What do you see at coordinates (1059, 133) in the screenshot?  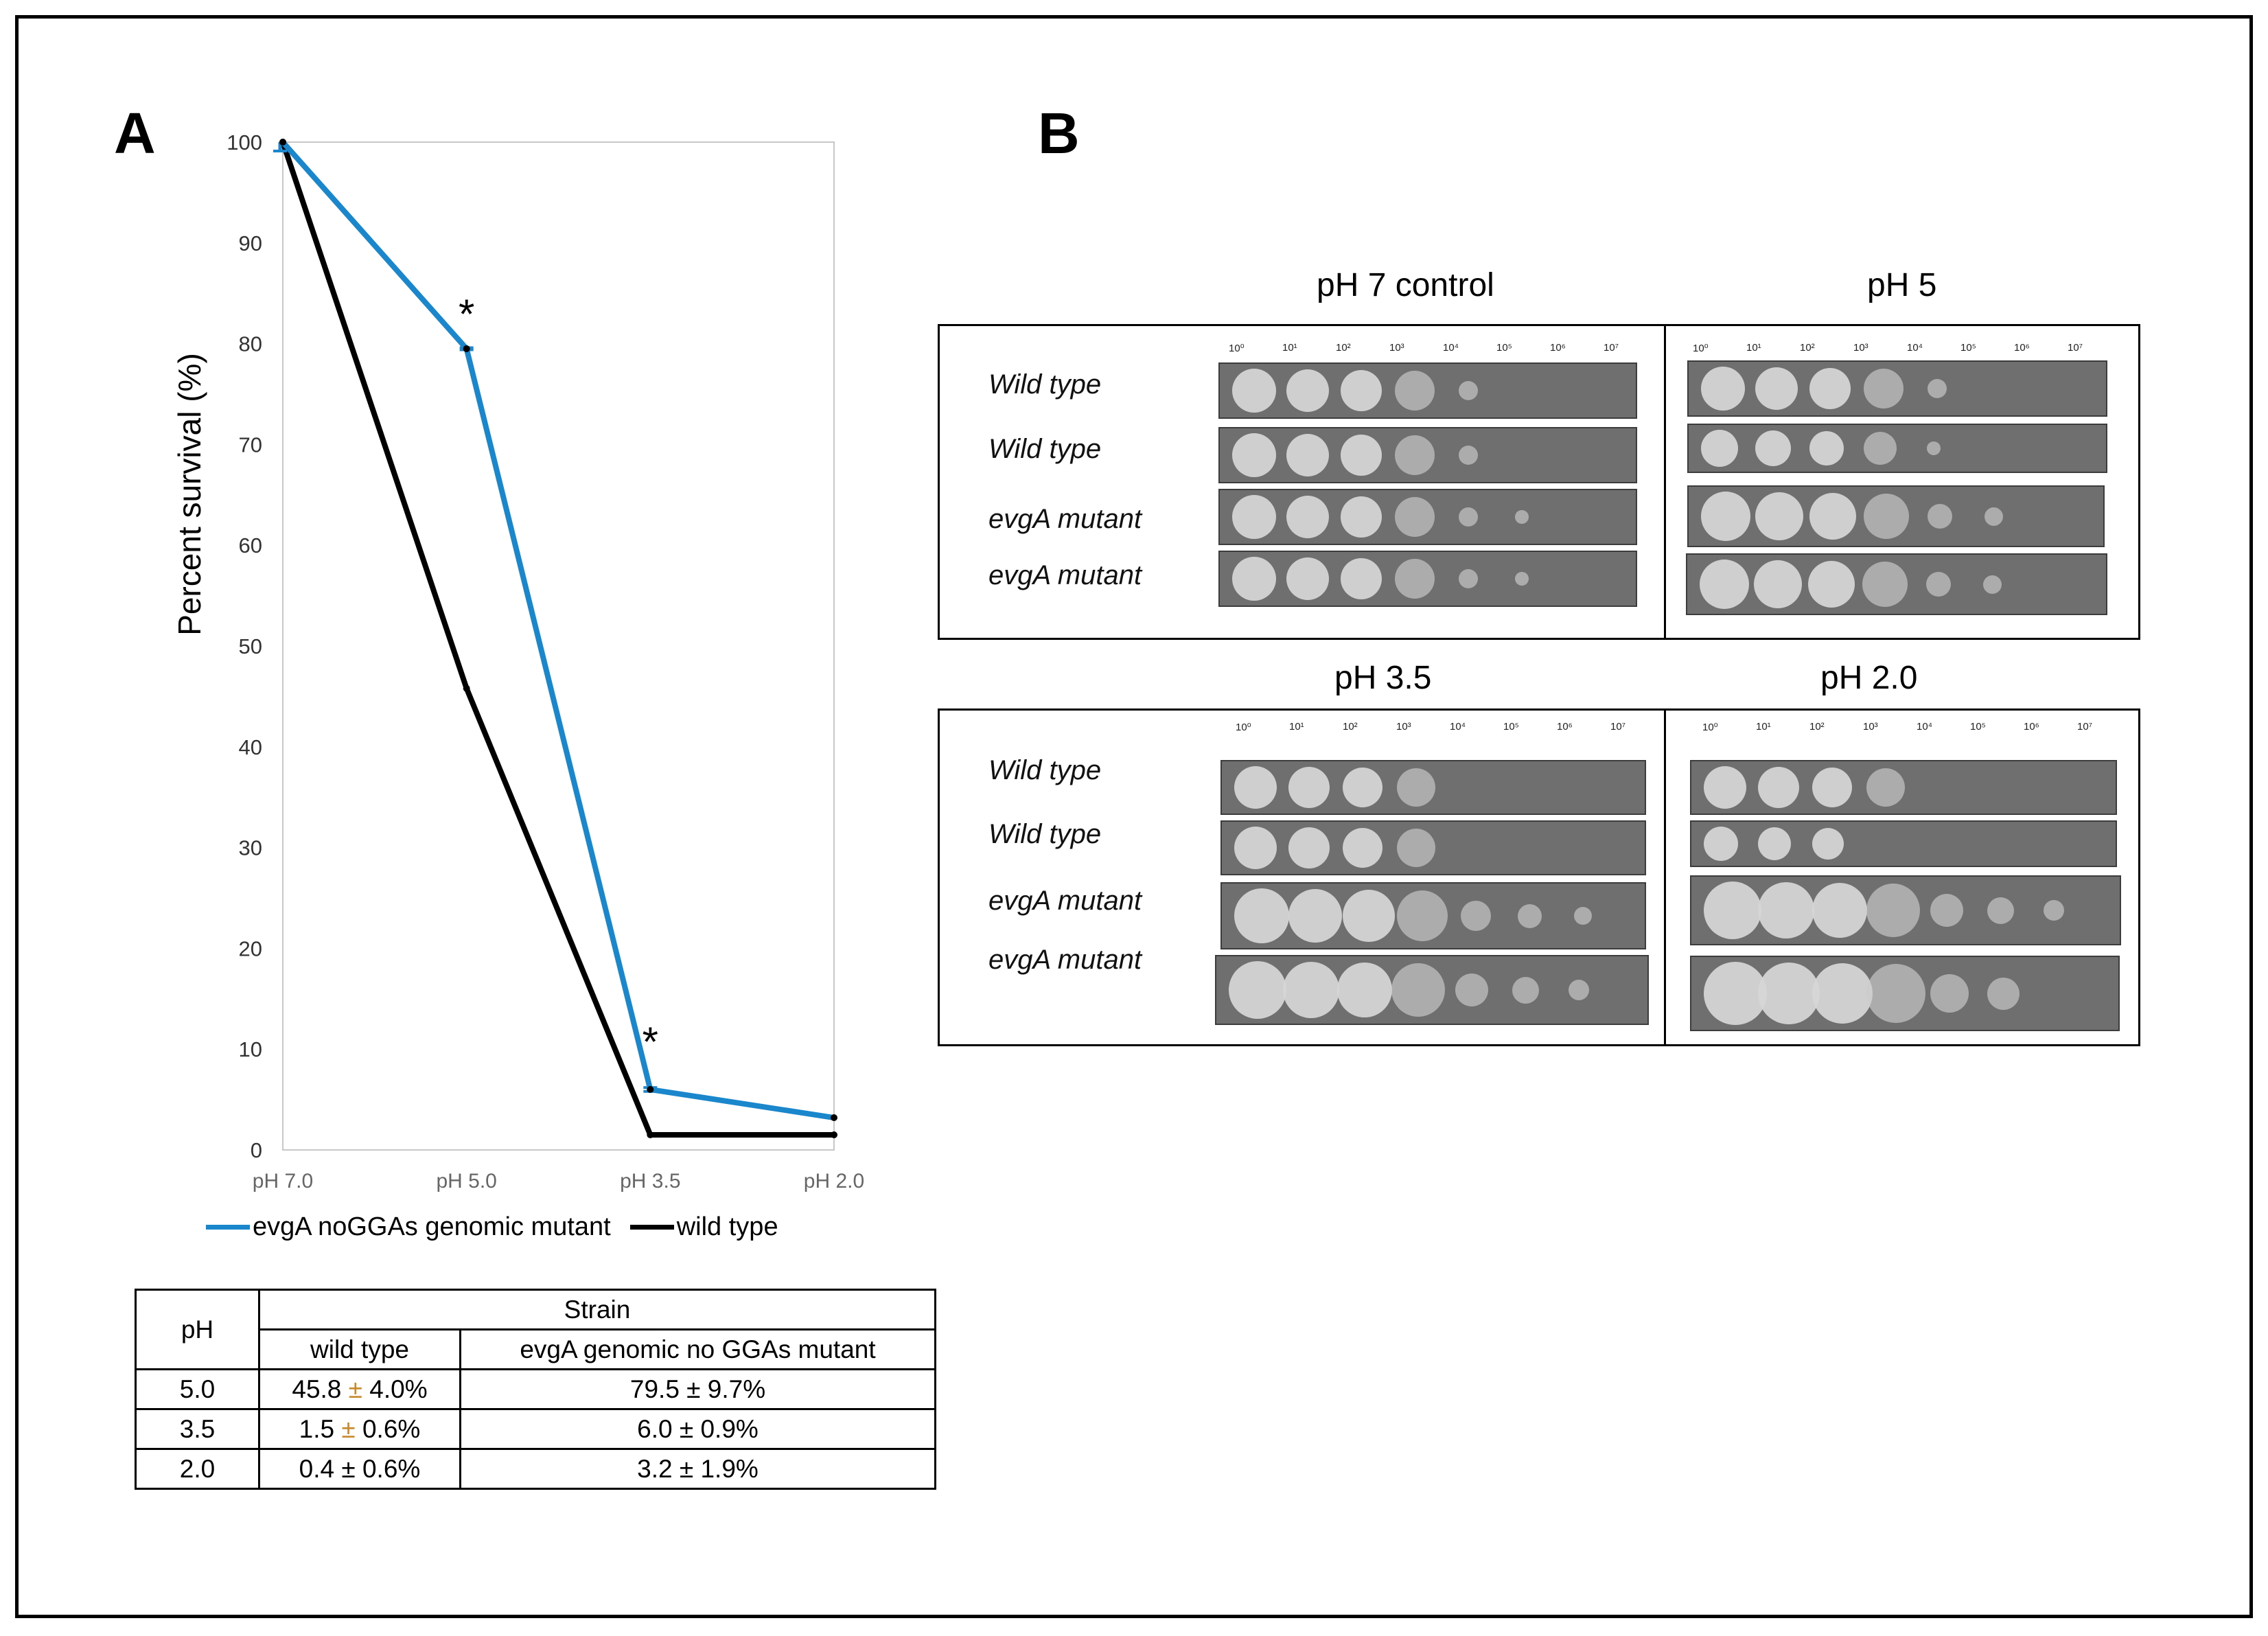 I see `panel-b-label: B` at bounding box center [1059, 133].